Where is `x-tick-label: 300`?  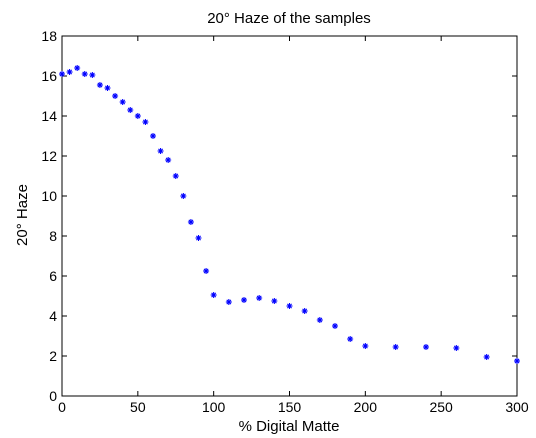
x-tick-label: 300 is located at coordinates (517, 407).